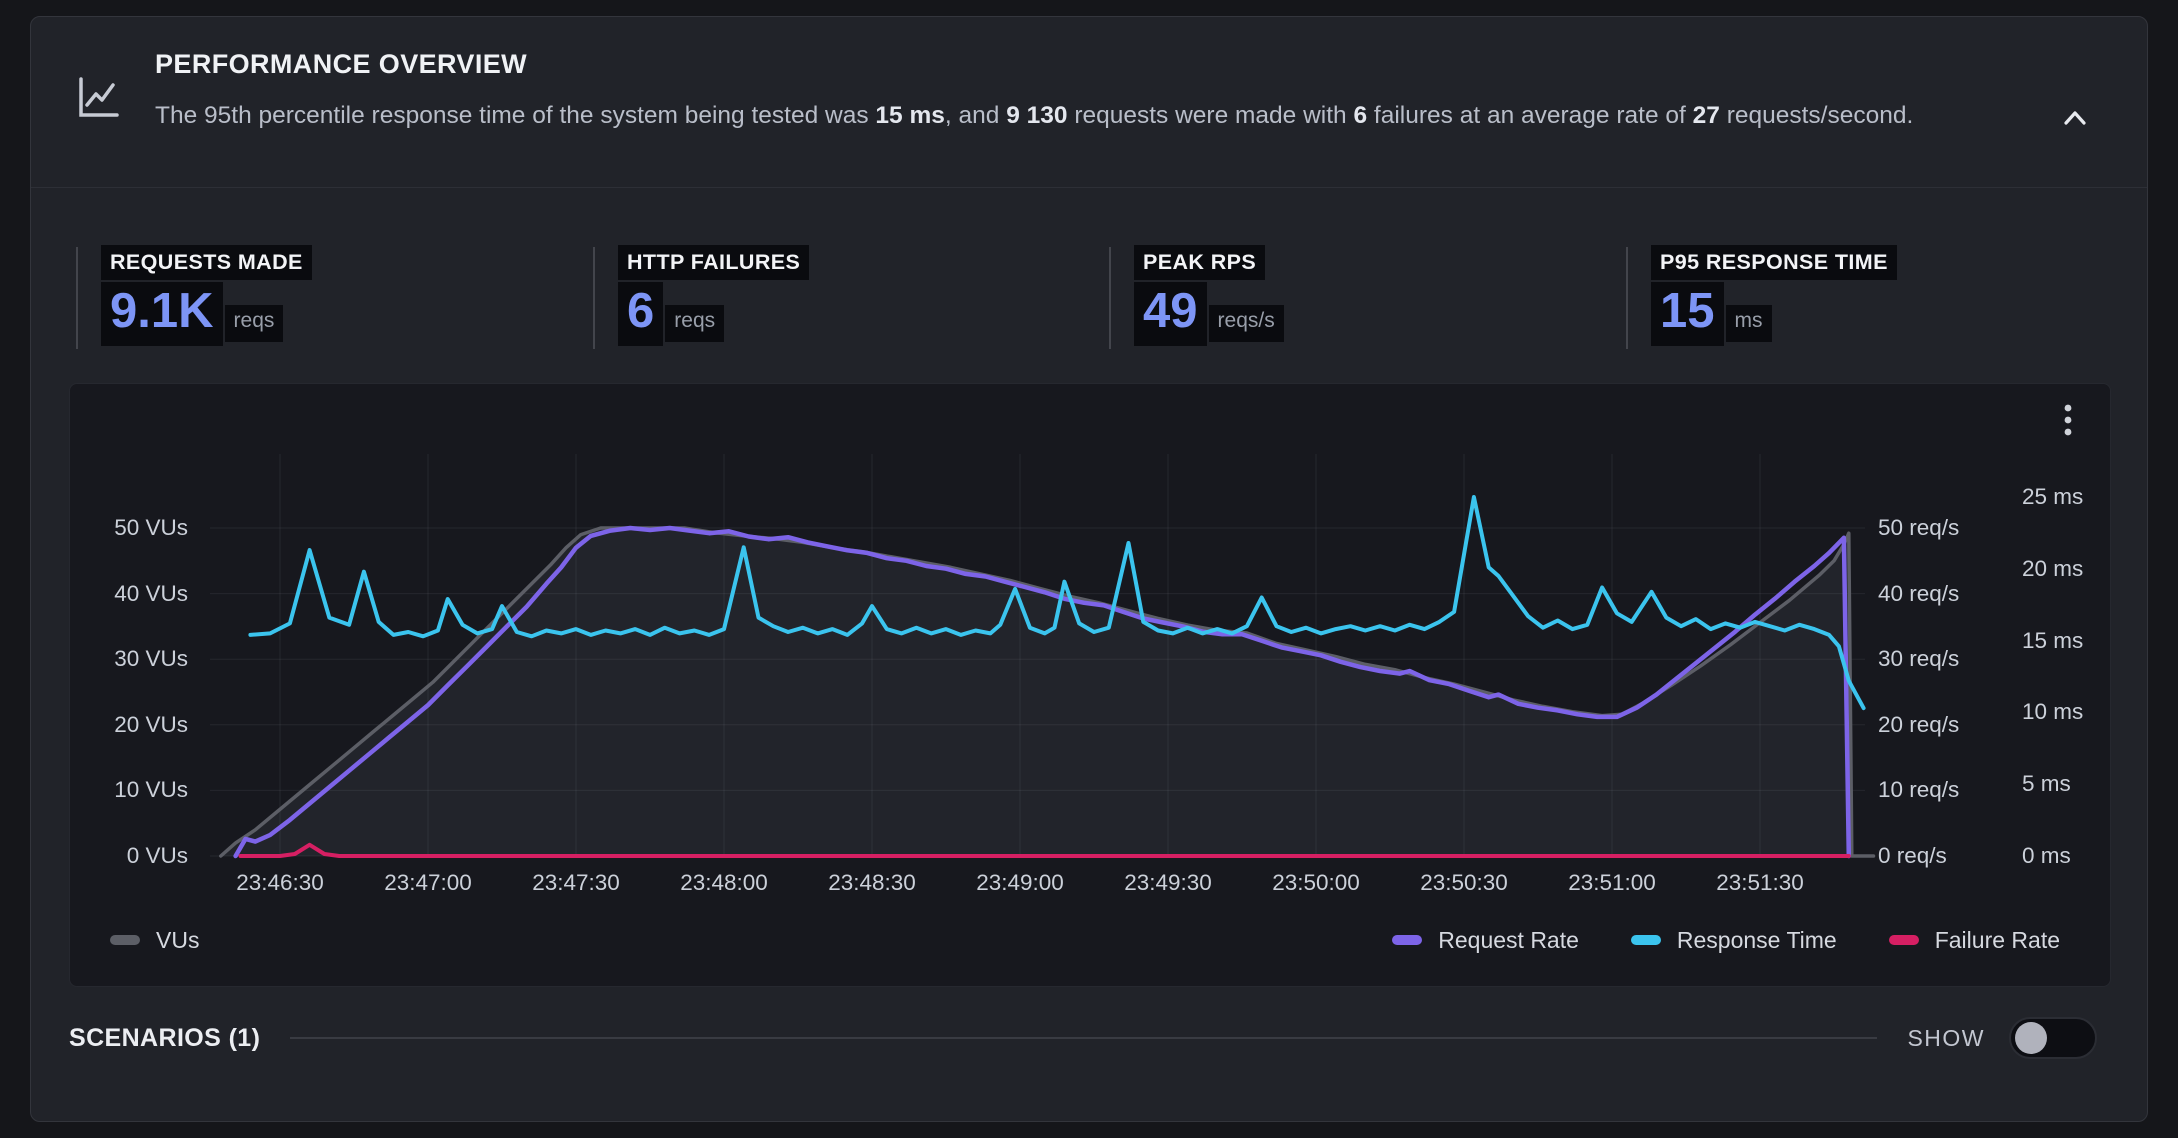 The image size is (2178, 1138). I want to click on y-axis-reqs-tick: 10 req/s, so click(1919, 790).